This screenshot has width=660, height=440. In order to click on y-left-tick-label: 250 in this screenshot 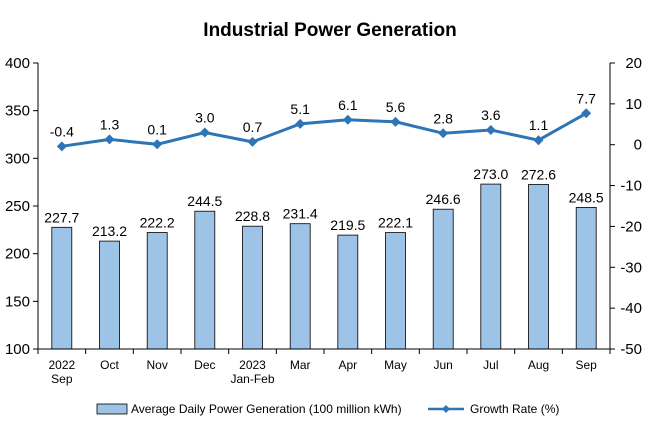, I will do `click(17, 206)`.